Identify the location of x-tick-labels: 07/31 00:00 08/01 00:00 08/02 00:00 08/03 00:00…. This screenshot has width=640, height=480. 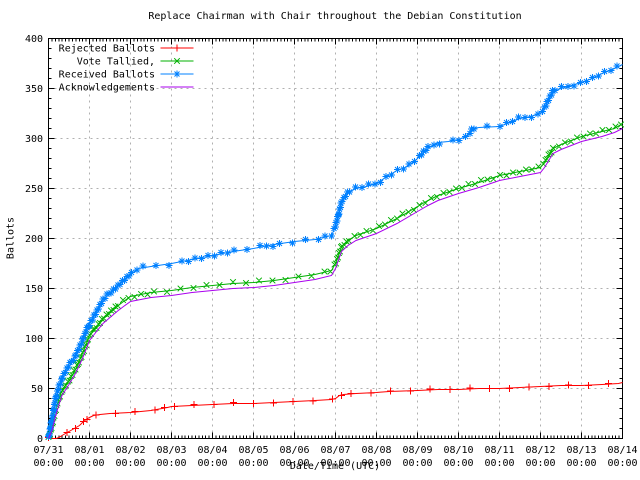
(335, 457).